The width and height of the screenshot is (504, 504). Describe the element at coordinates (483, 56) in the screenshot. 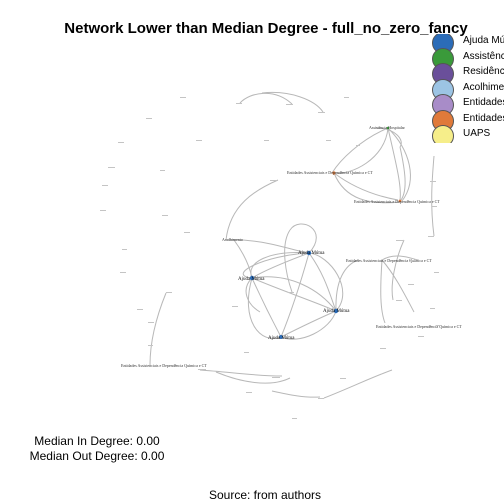

I see `legend-label: Assistênc` at that location.